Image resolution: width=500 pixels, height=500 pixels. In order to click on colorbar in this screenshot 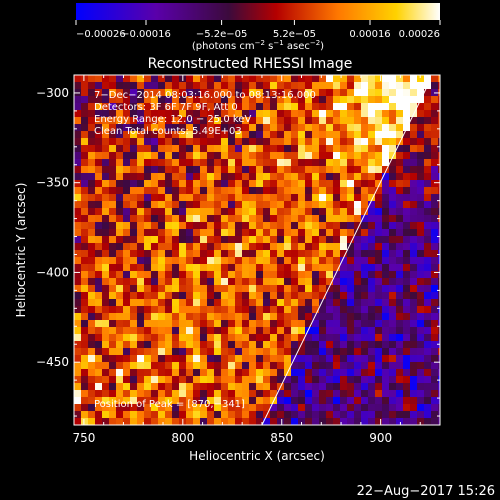, I will do `click(258, 11)`.